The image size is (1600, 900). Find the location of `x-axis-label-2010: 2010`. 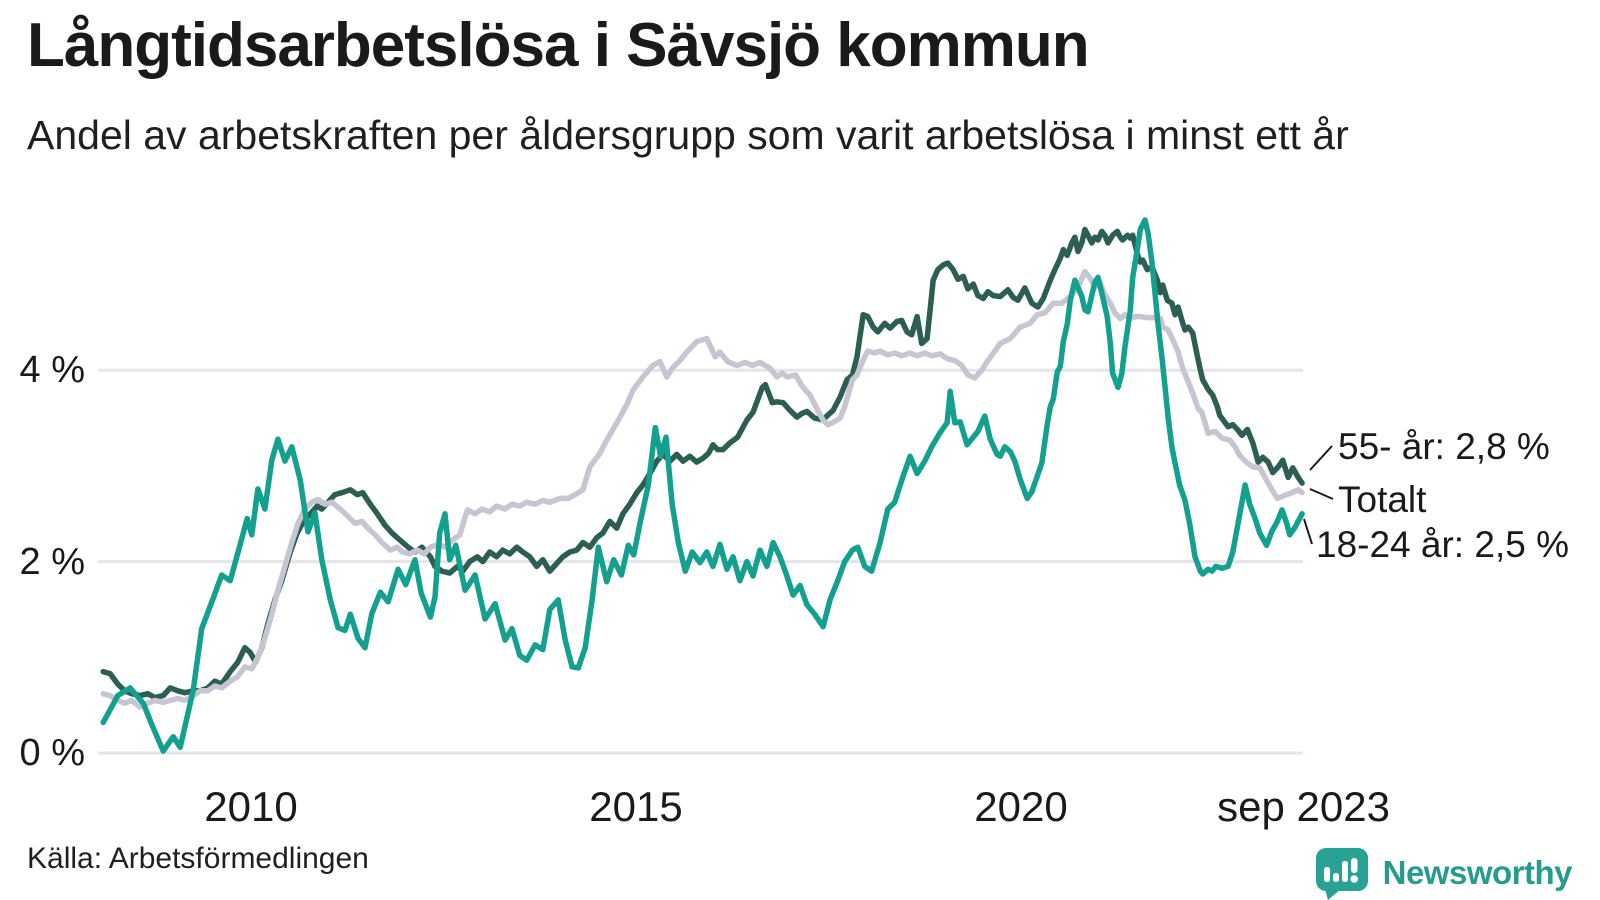

x-axis-label-2010: 2010 is located at coordinates (251, 806).